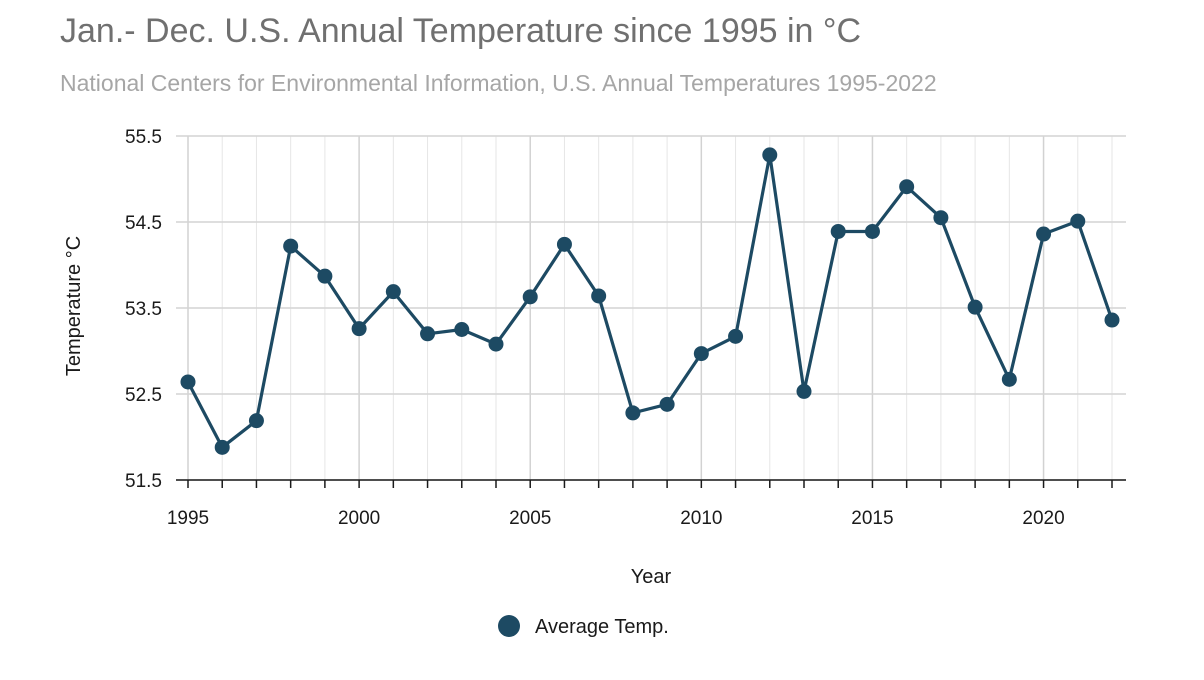 Image resolution: width=1204 pixels, height=680 pixels. Describe the element at coordinates (393, 292) in the screenshot. I see `data-point-2001` at that location.